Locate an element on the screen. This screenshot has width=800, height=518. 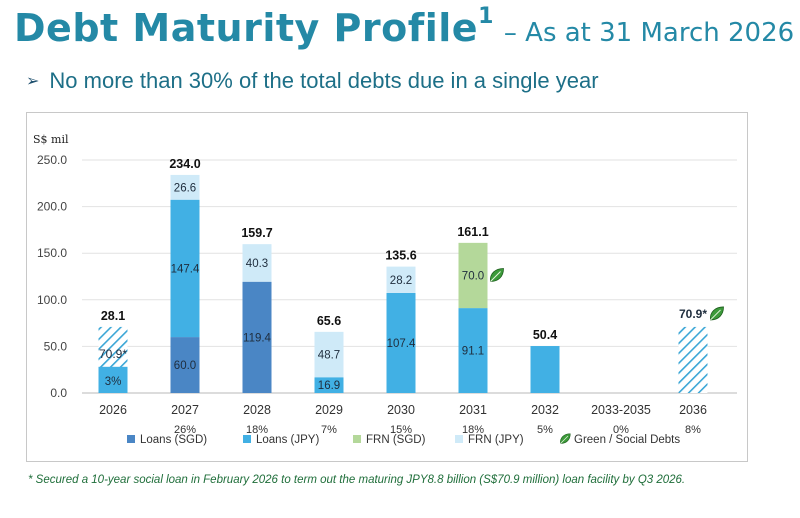
bar-total-label: 161.1 is located at coordinates (472, 232).